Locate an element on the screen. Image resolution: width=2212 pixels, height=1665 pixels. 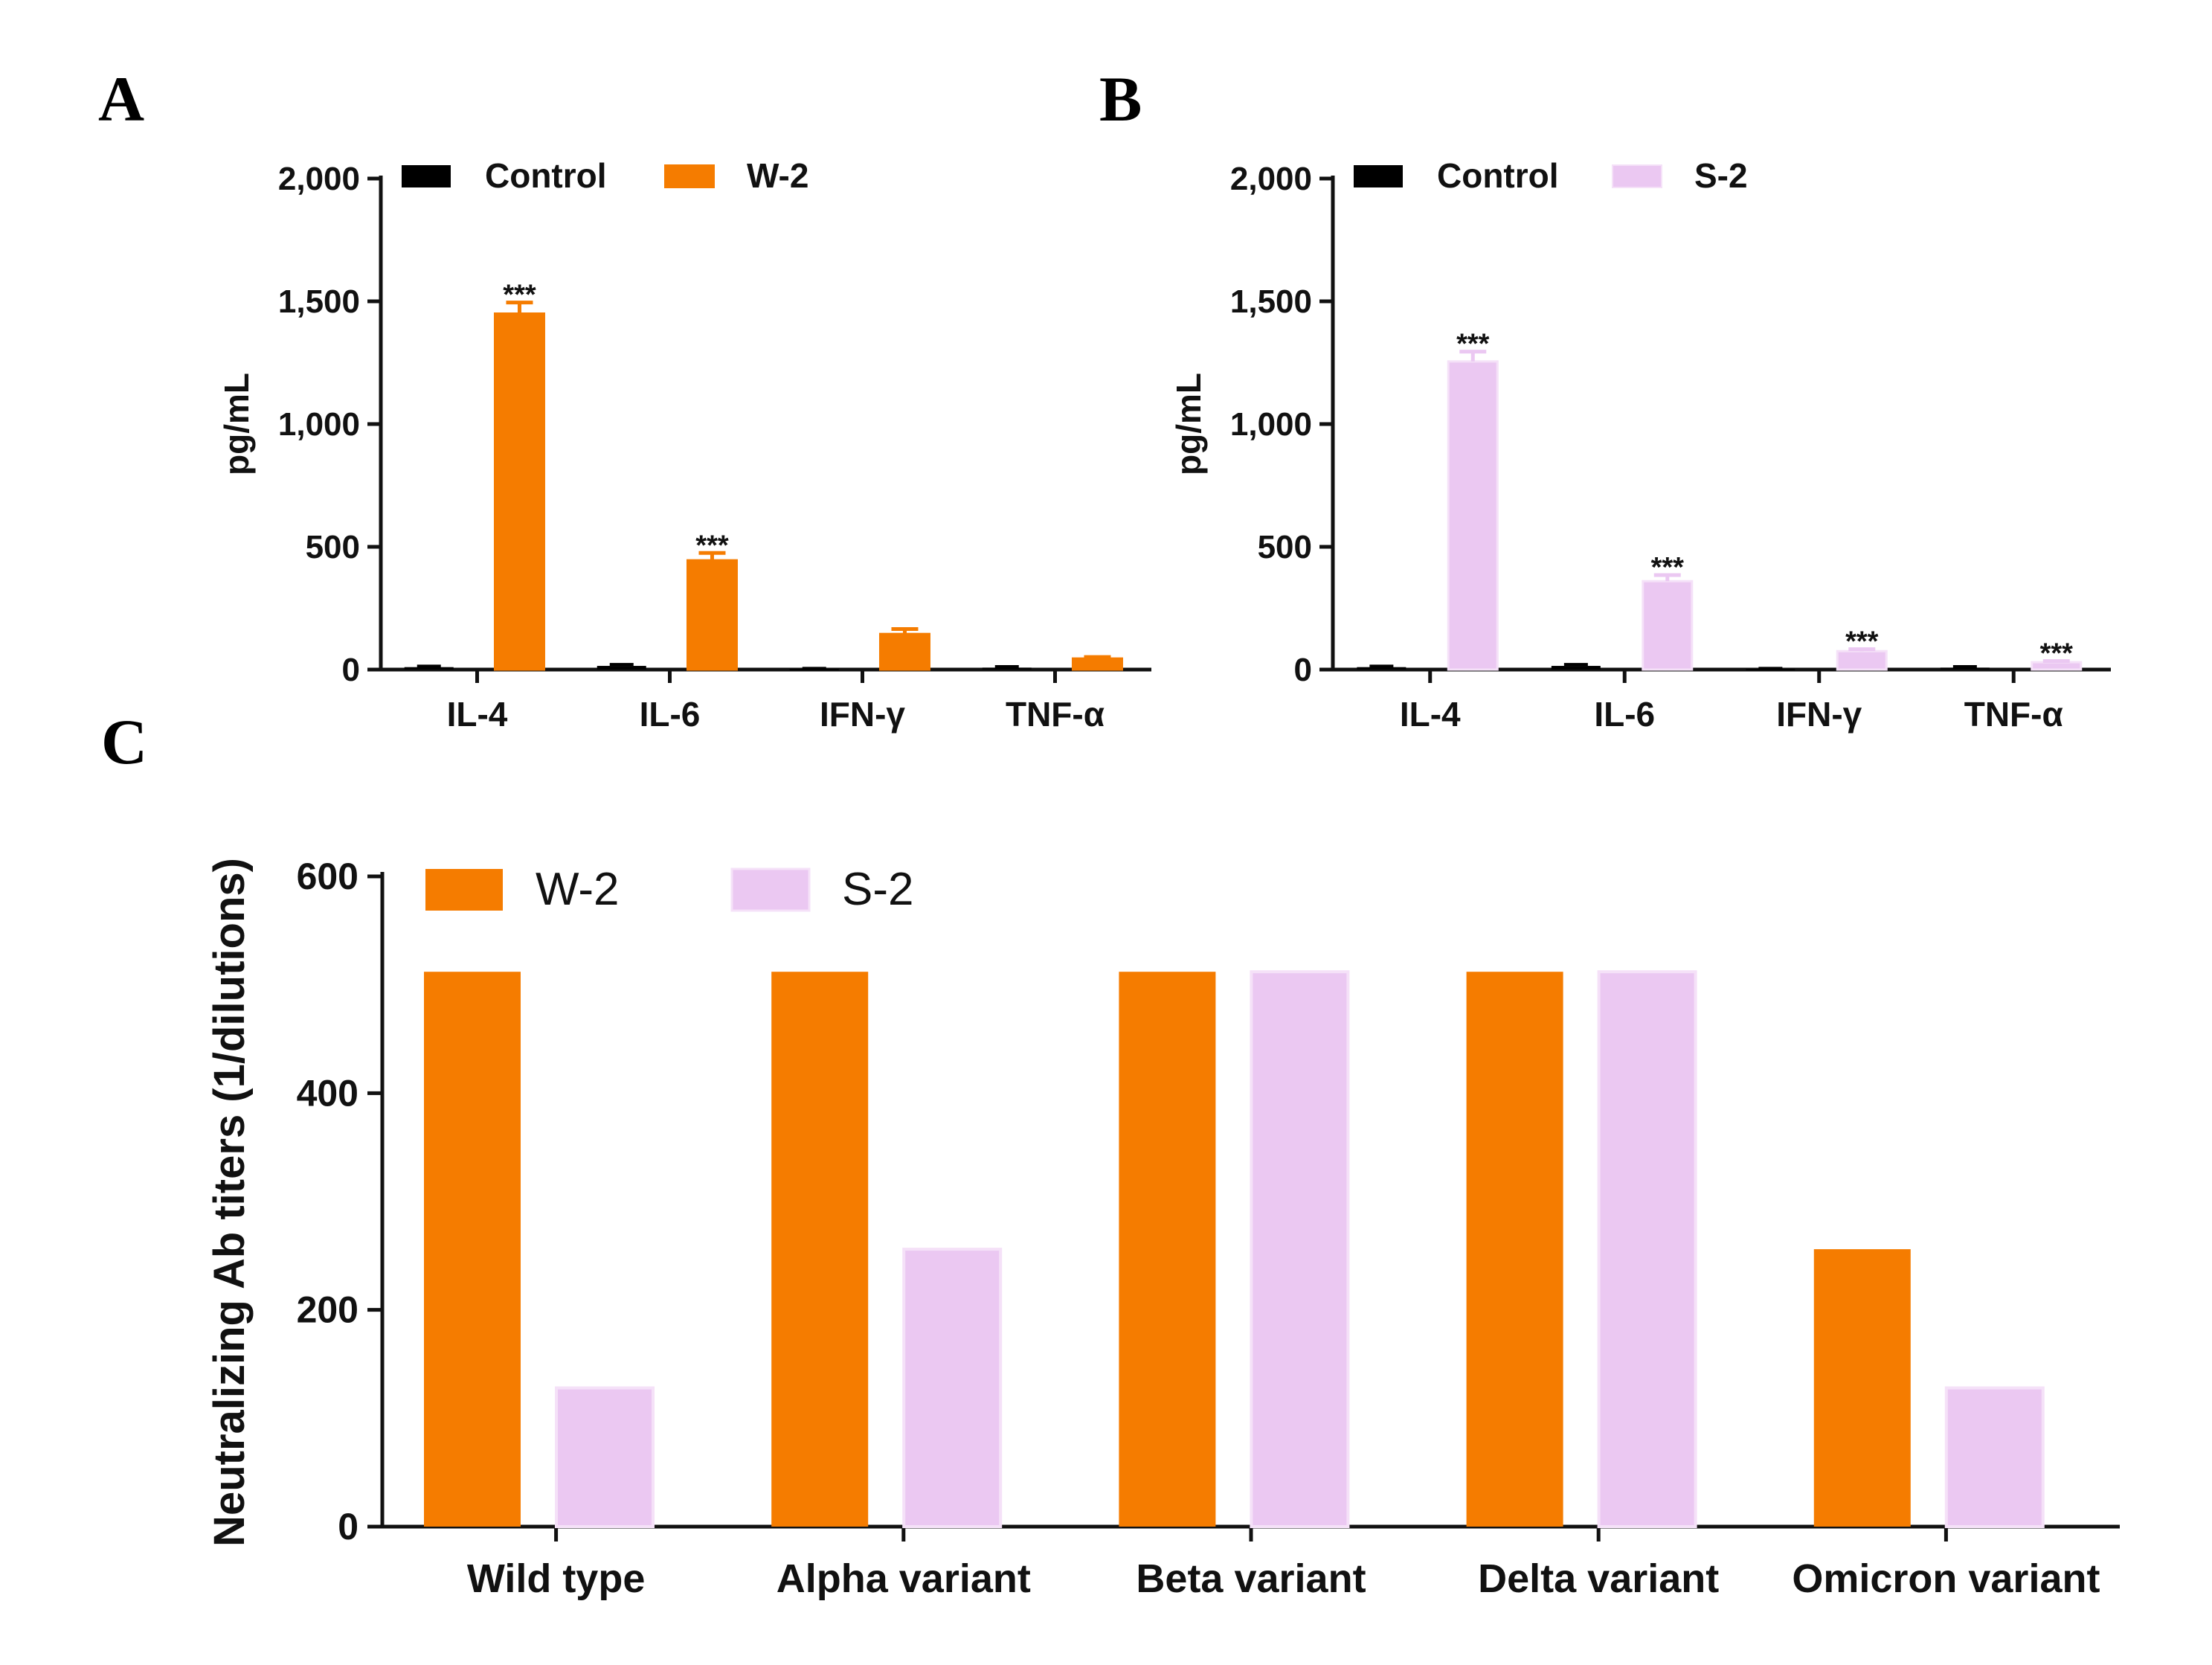
x-tick-label: Alpha variant is located at coordinates (904, 1579).